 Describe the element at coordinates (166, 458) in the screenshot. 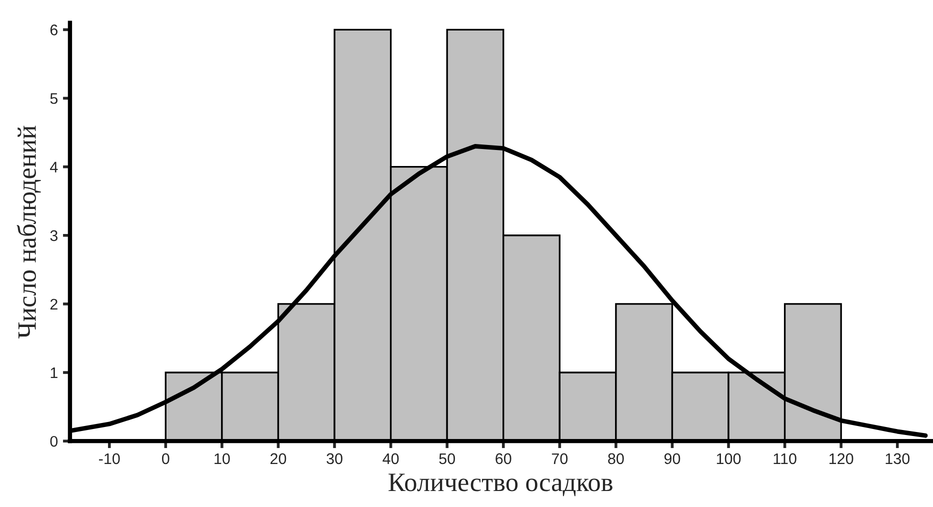

I see `x-tick-label: 0` at that location.